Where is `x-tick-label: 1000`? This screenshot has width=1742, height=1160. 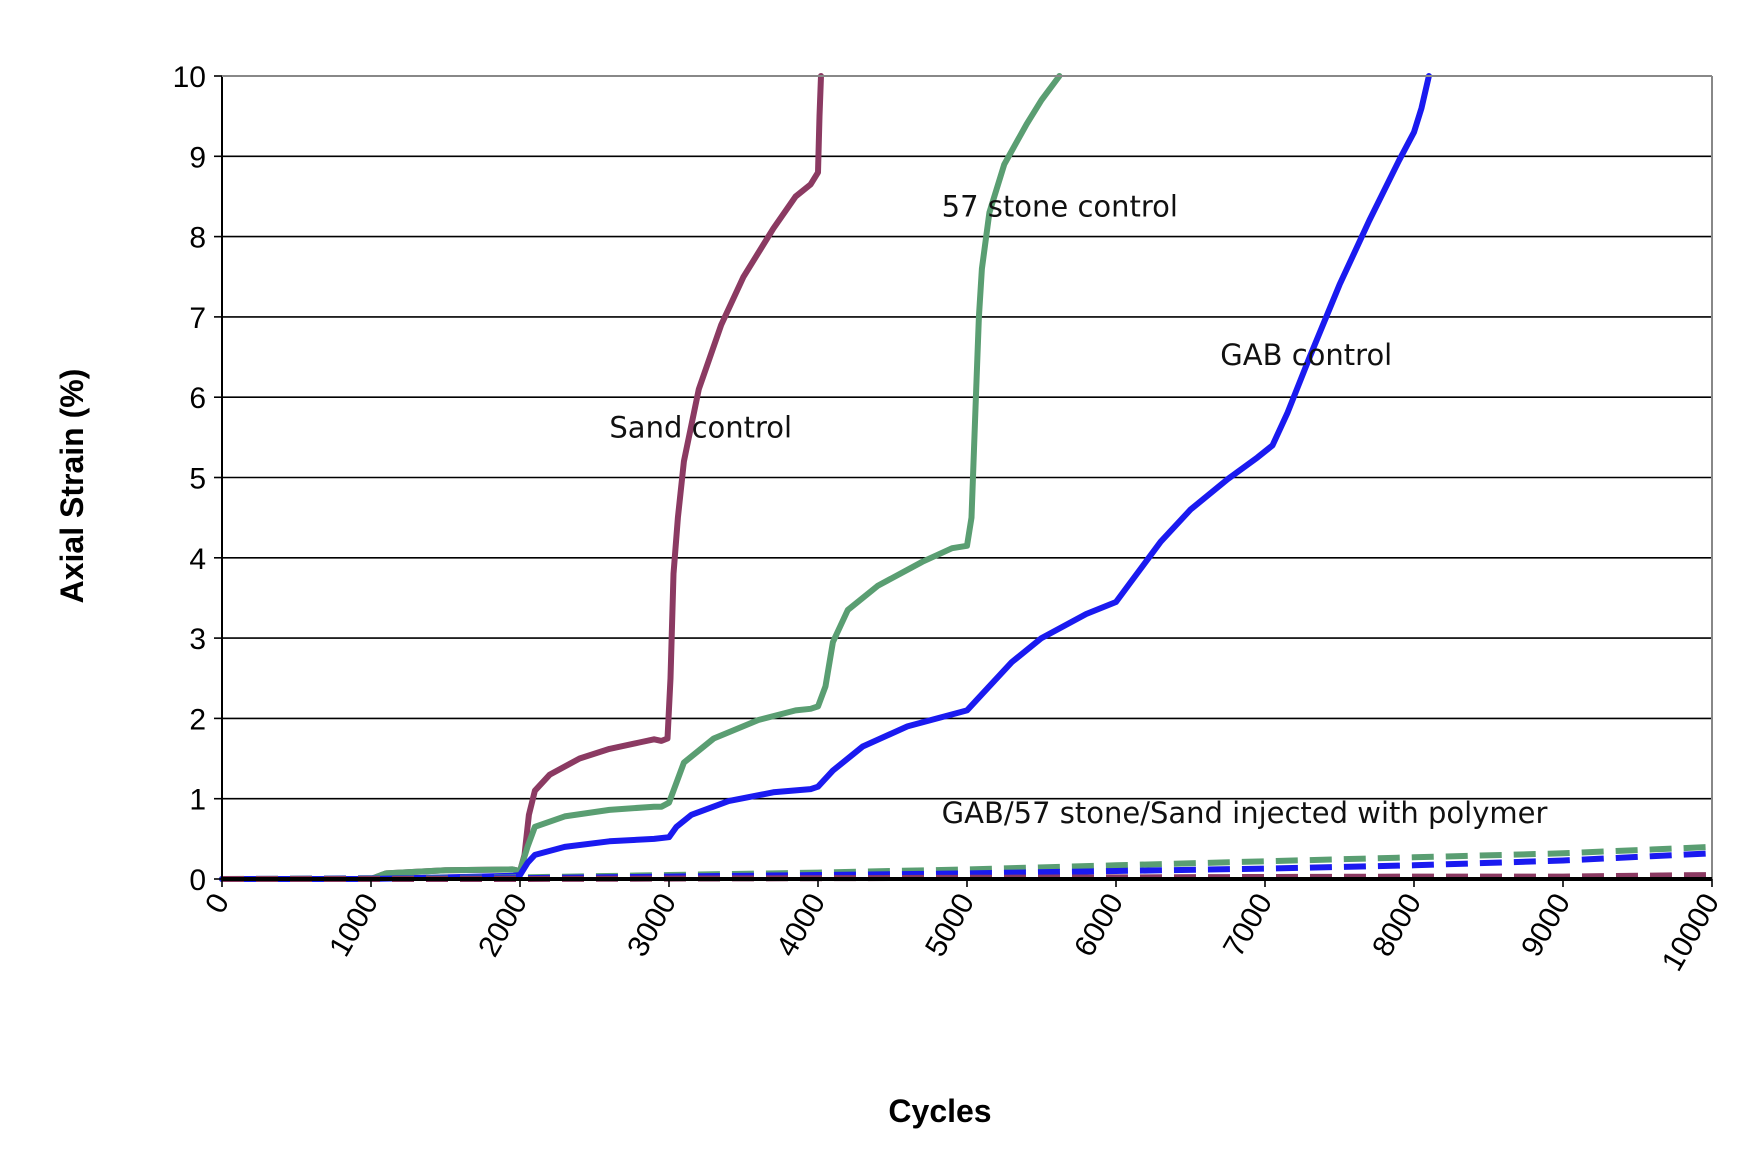 x-tick-label: 1000 is located at coordinates (354, 925).